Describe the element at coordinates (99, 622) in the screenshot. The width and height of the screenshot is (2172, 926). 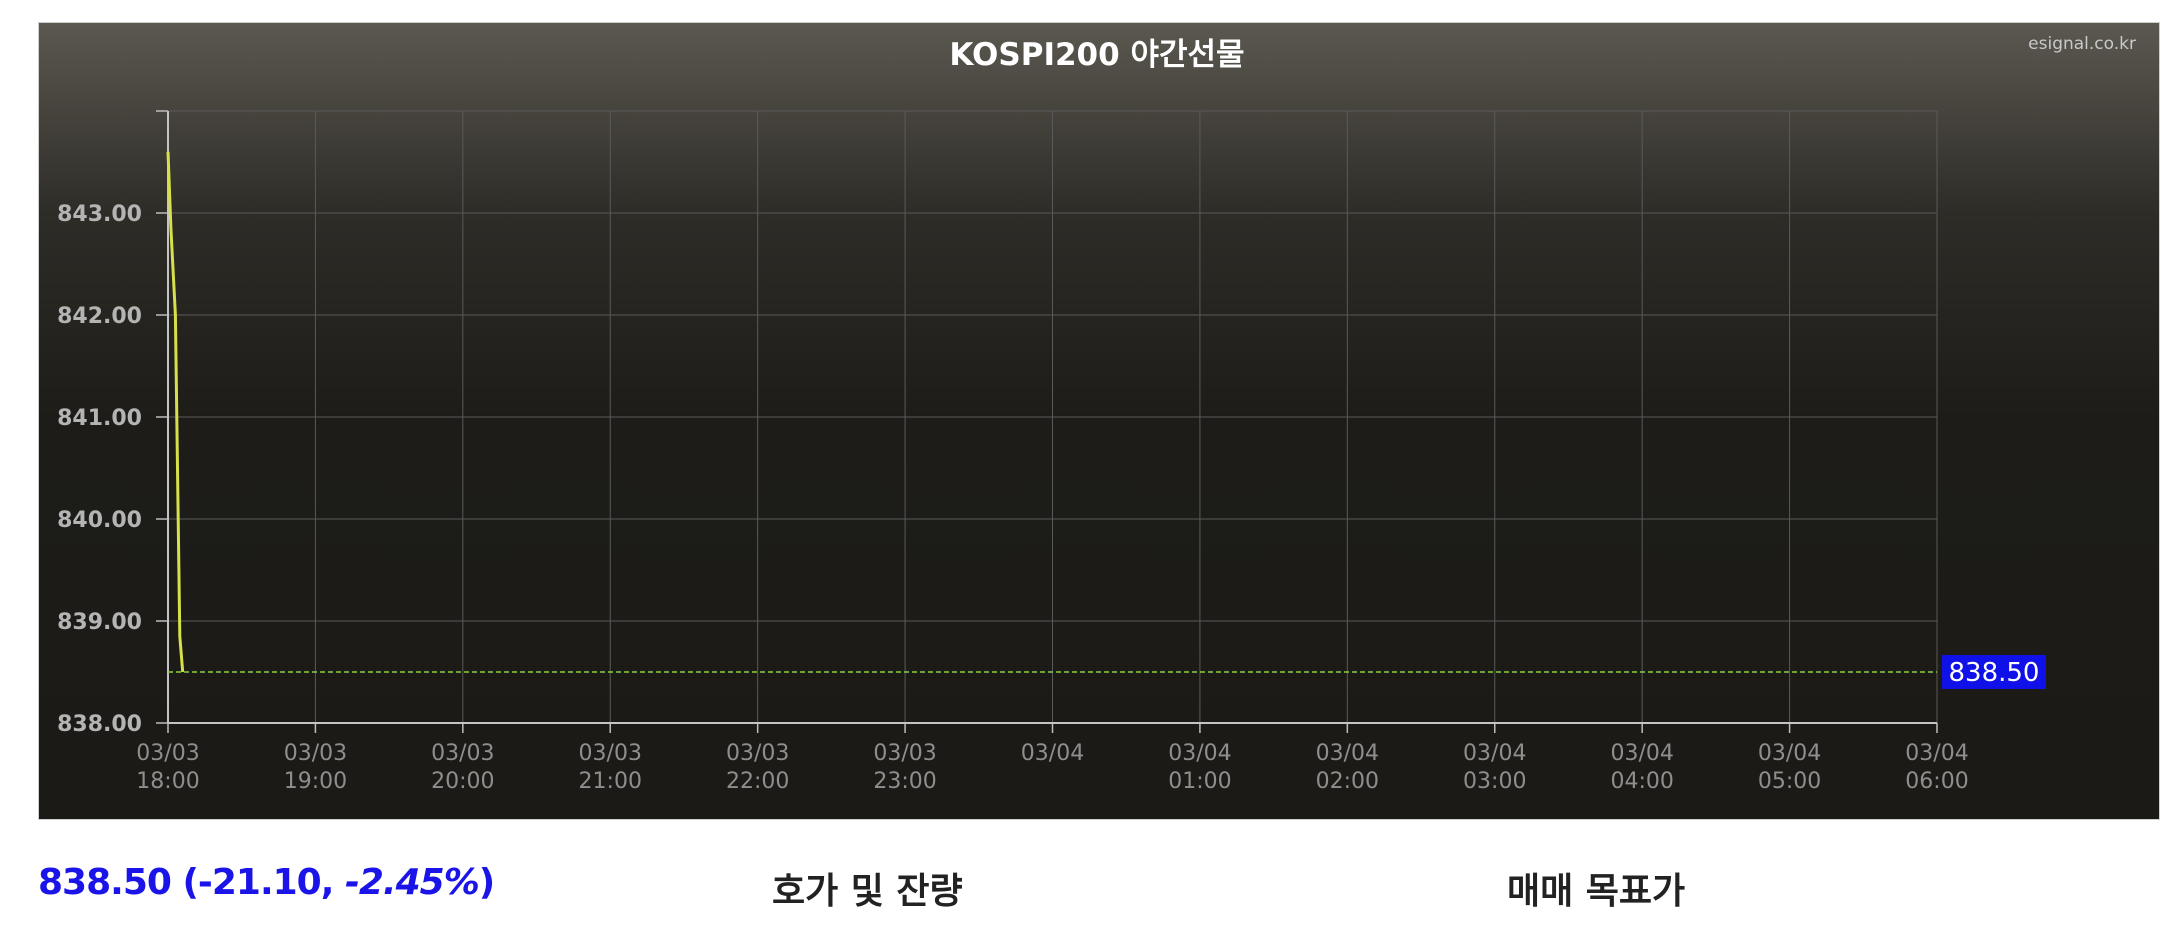
I see `y-tick-label: 839.00` at that location.